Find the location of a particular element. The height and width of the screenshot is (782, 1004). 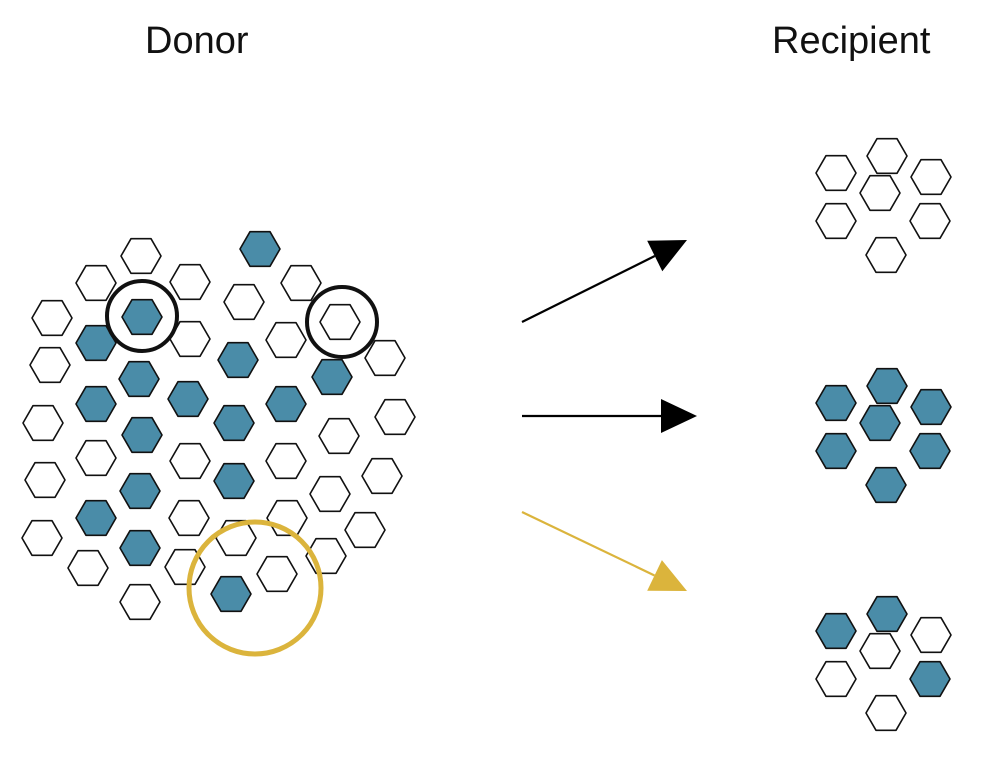

arrow-to-filled-recipient is located at coordinates (609, 416).